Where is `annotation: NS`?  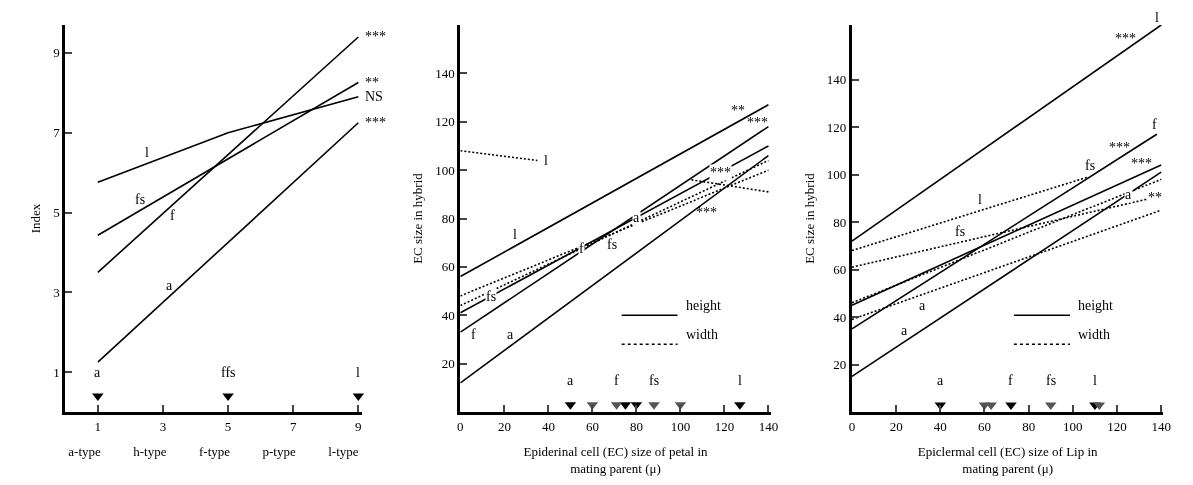
annotation: NS is located at coordinates (374, 96).